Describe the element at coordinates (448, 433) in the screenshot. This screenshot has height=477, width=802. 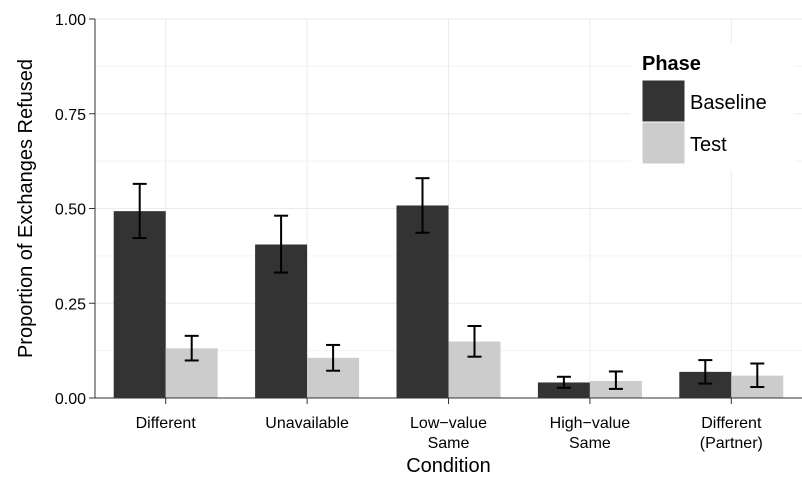
I see `x-tick-label: Low−value Same` at that location.